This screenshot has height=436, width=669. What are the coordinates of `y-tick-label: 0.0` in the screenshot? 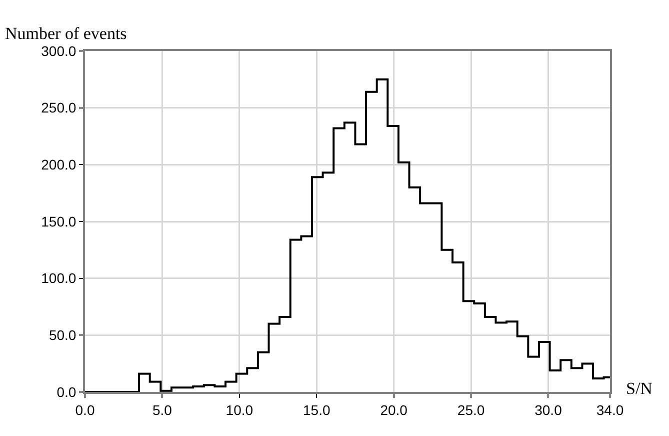 It's located at (66, 392).